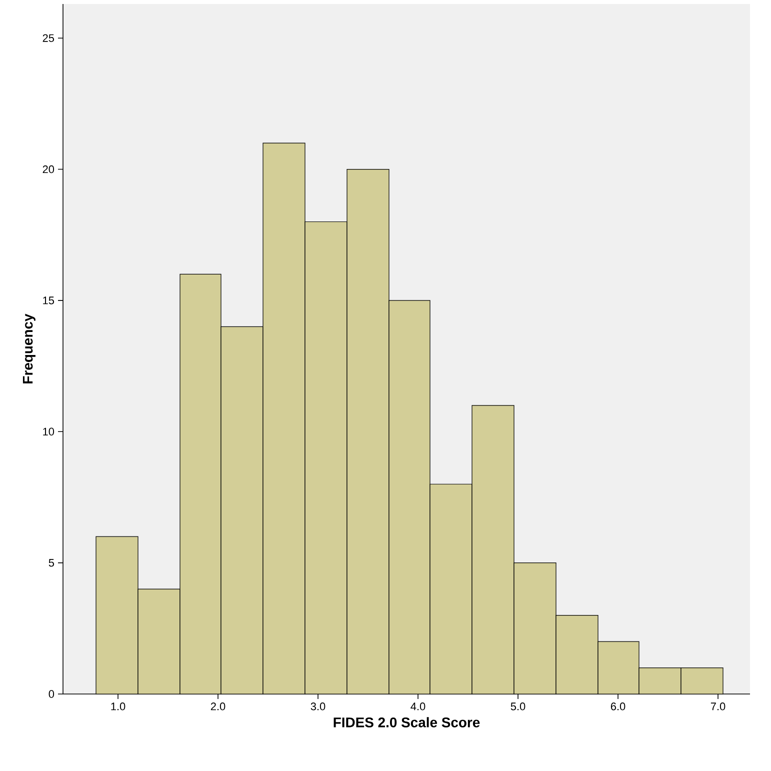 The height and width of the screenshot is (771, 771). I want to click on x-tick-label: 2.0, so click(218, 706).